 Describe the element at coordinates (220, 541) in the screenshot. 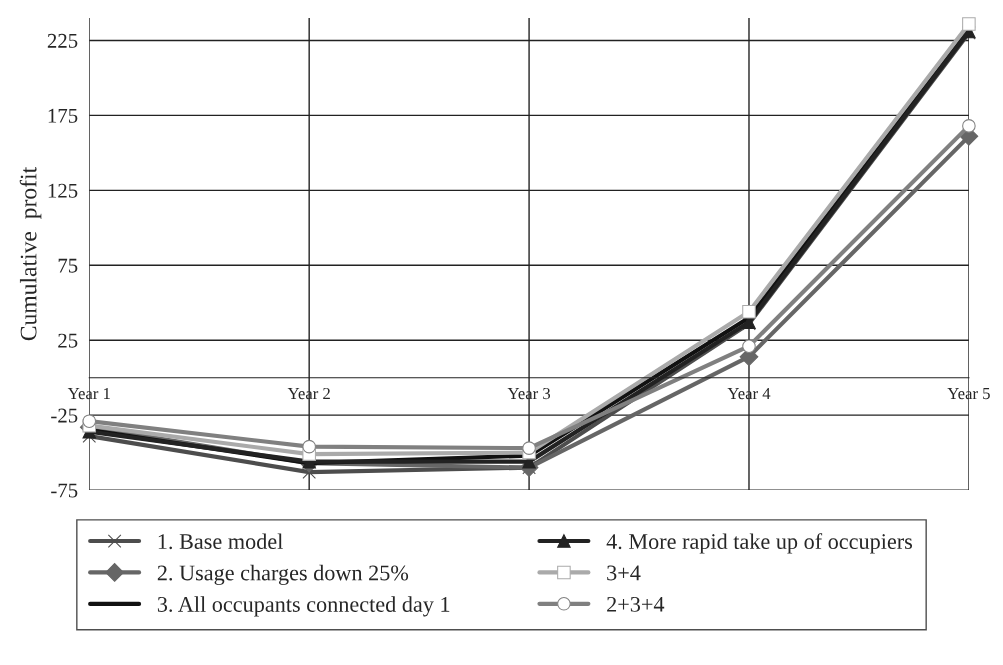

I see `legend-label: 1. Base model` at that location.